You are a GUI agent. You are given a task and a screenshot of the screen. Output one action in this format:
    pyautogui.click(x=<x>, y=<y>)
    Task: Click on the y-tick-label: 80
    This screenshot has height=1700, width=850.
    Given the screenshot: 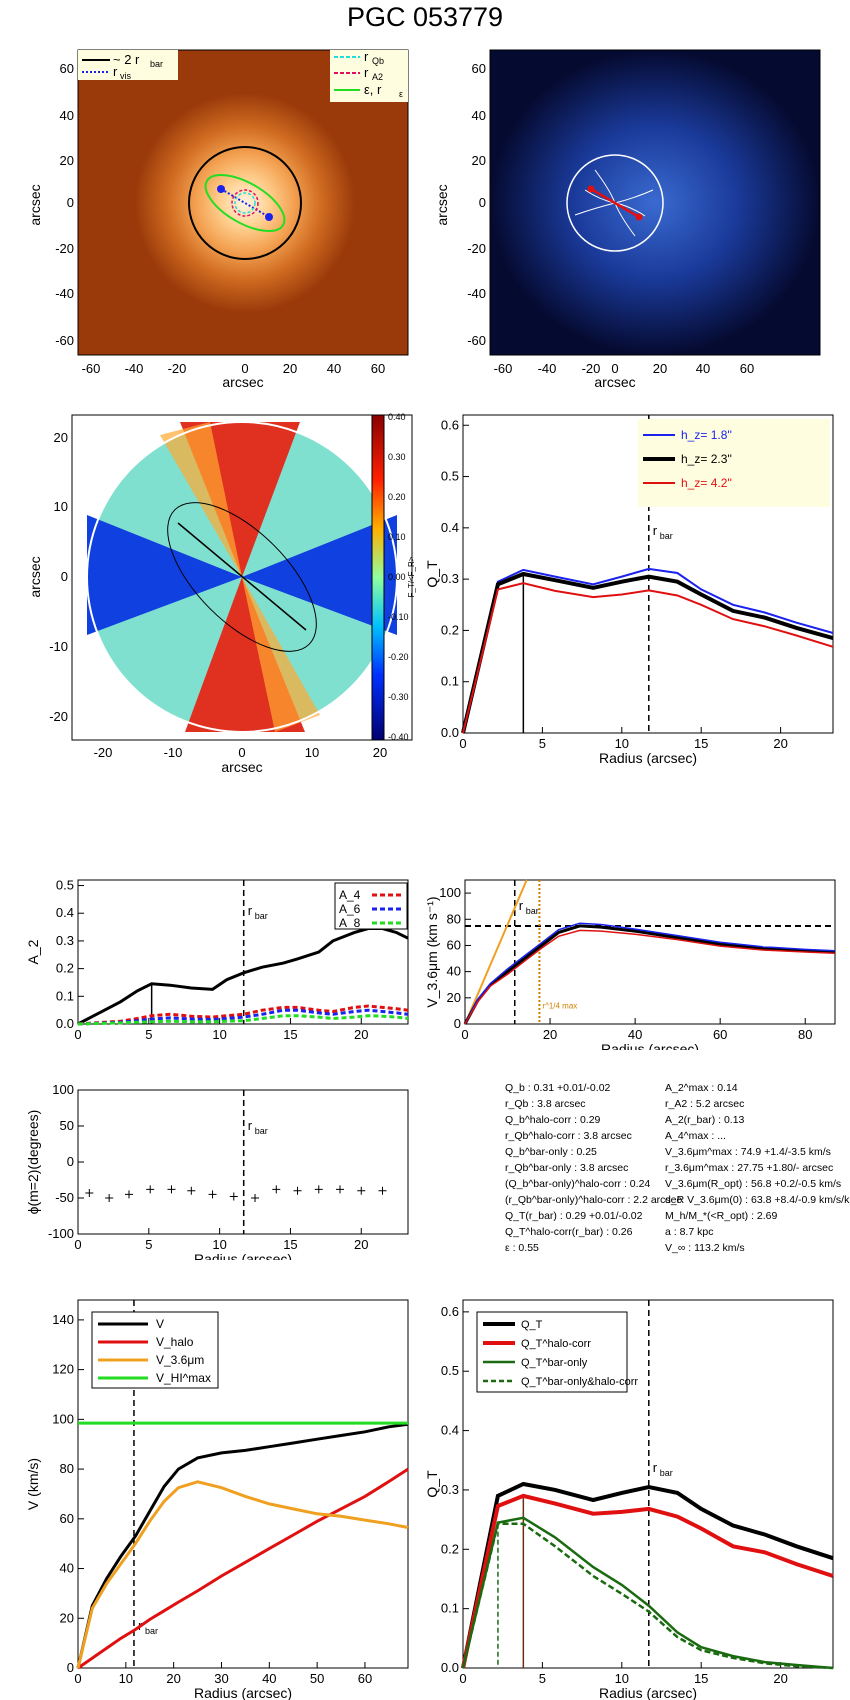 What is the action you would take?
    pyautogui.click(x=67, y=1468)
    